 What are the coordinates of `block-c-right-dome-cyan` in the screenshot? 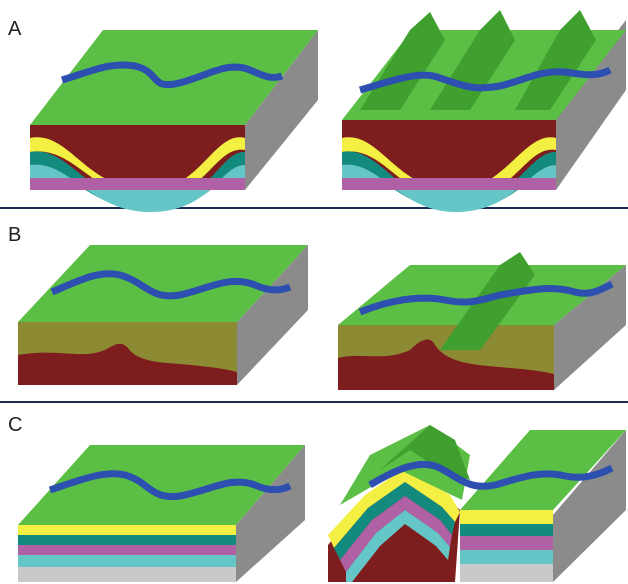 It's located at (398, 546).